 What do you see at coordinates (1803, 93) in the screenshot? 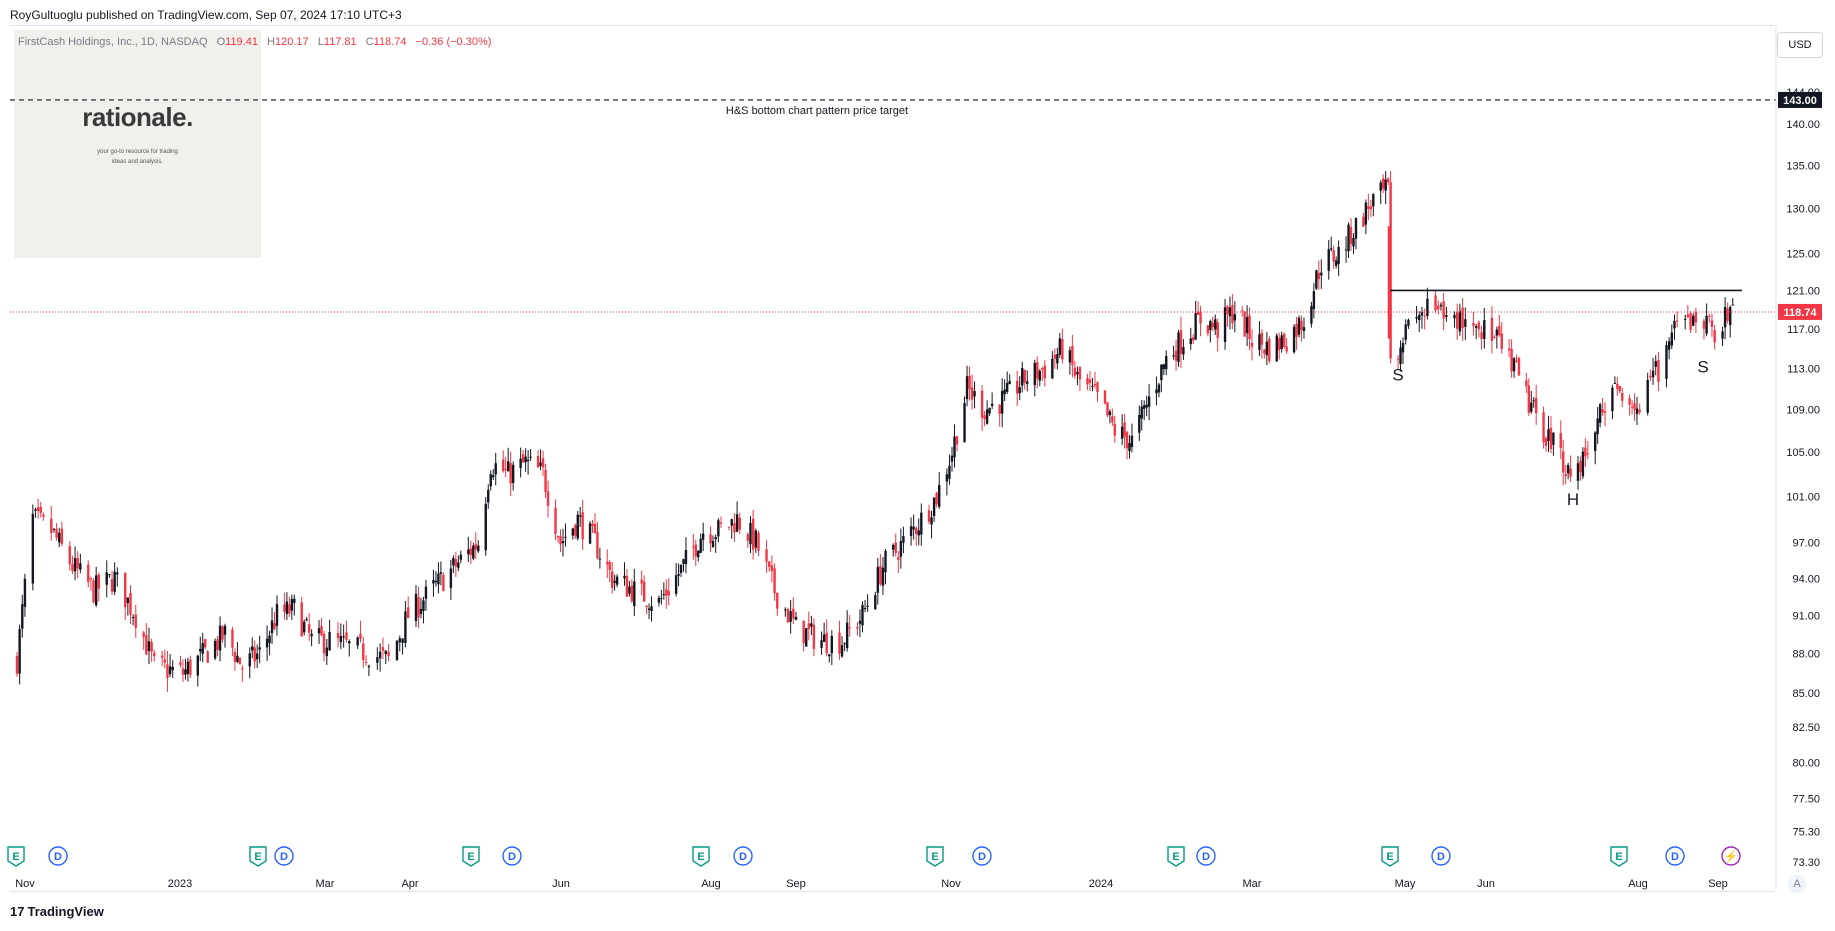
I see `price-tick: 144.00` at bounding box center [1803, 93].